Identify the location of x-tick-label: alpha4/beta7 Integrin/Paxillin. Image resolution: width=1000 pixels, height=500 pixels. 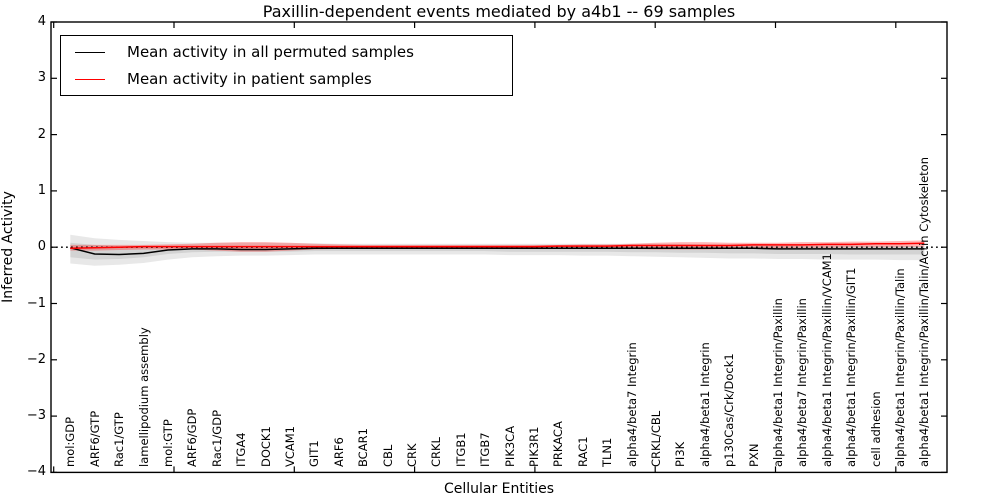
(802, 382).